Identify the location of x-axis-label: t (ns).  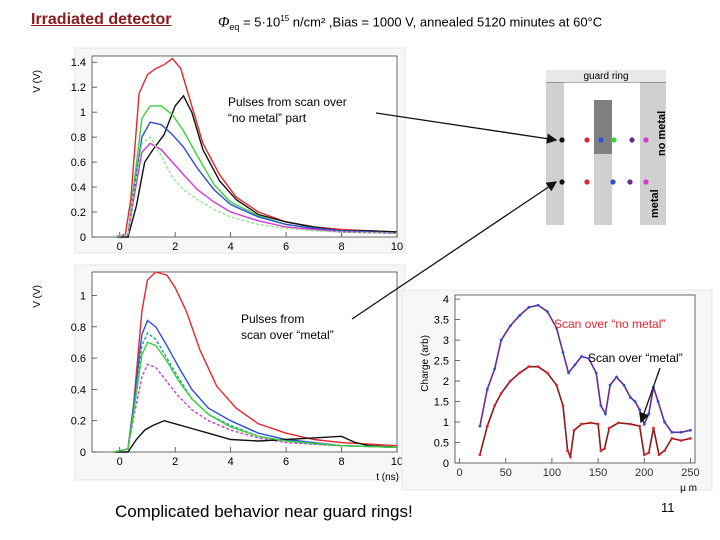
(387, 477).